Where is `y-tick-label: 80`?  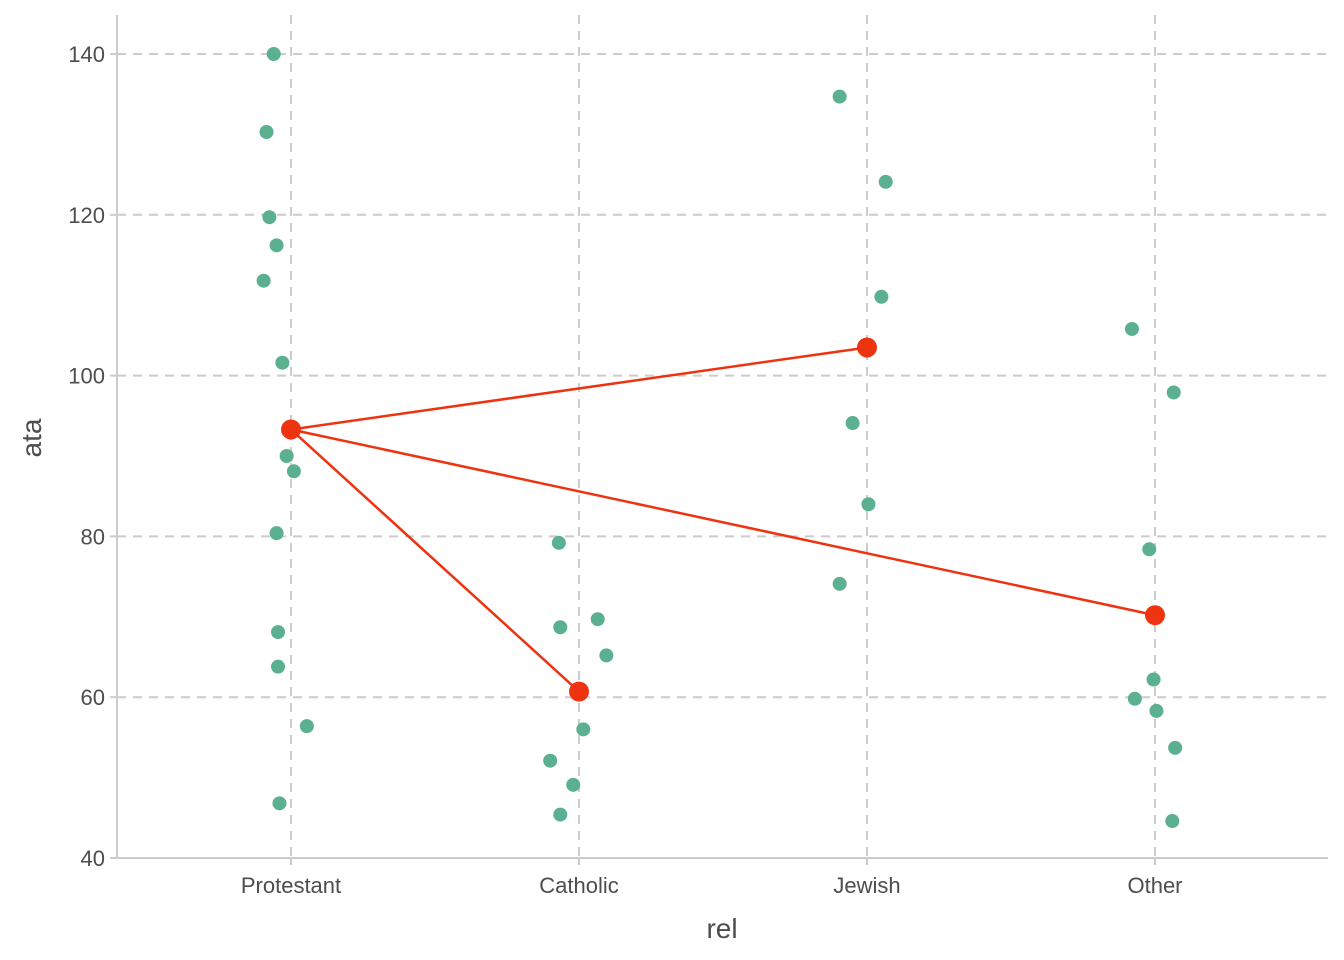 y-tick-label: 80 is located at coordinates (93, 536).